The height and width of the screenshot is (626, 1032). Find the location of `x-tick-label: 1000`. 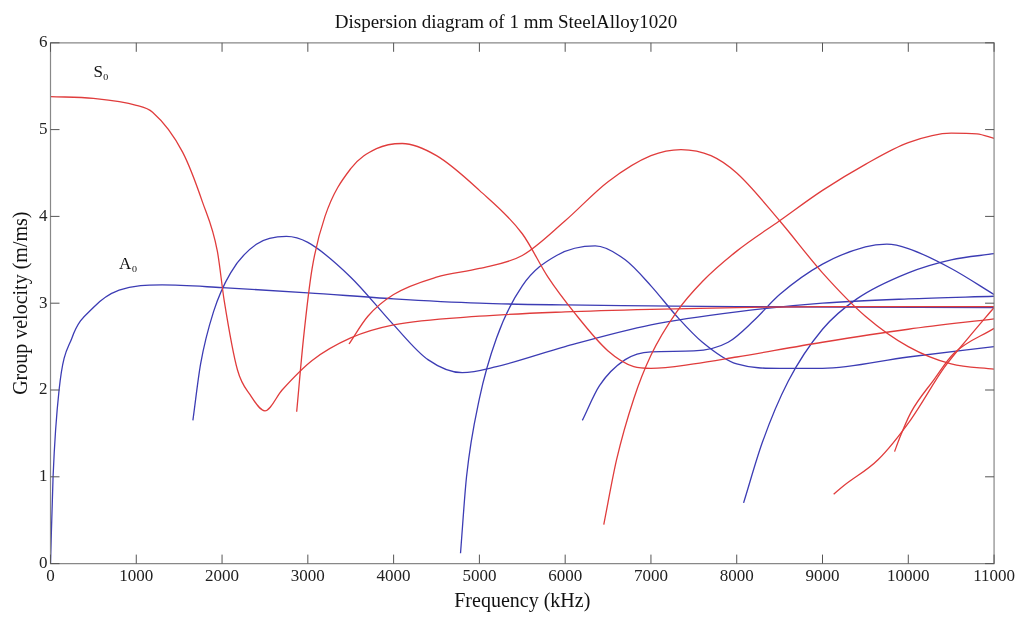

x-tick-label: 1000 is located at coordinates (136, 576).